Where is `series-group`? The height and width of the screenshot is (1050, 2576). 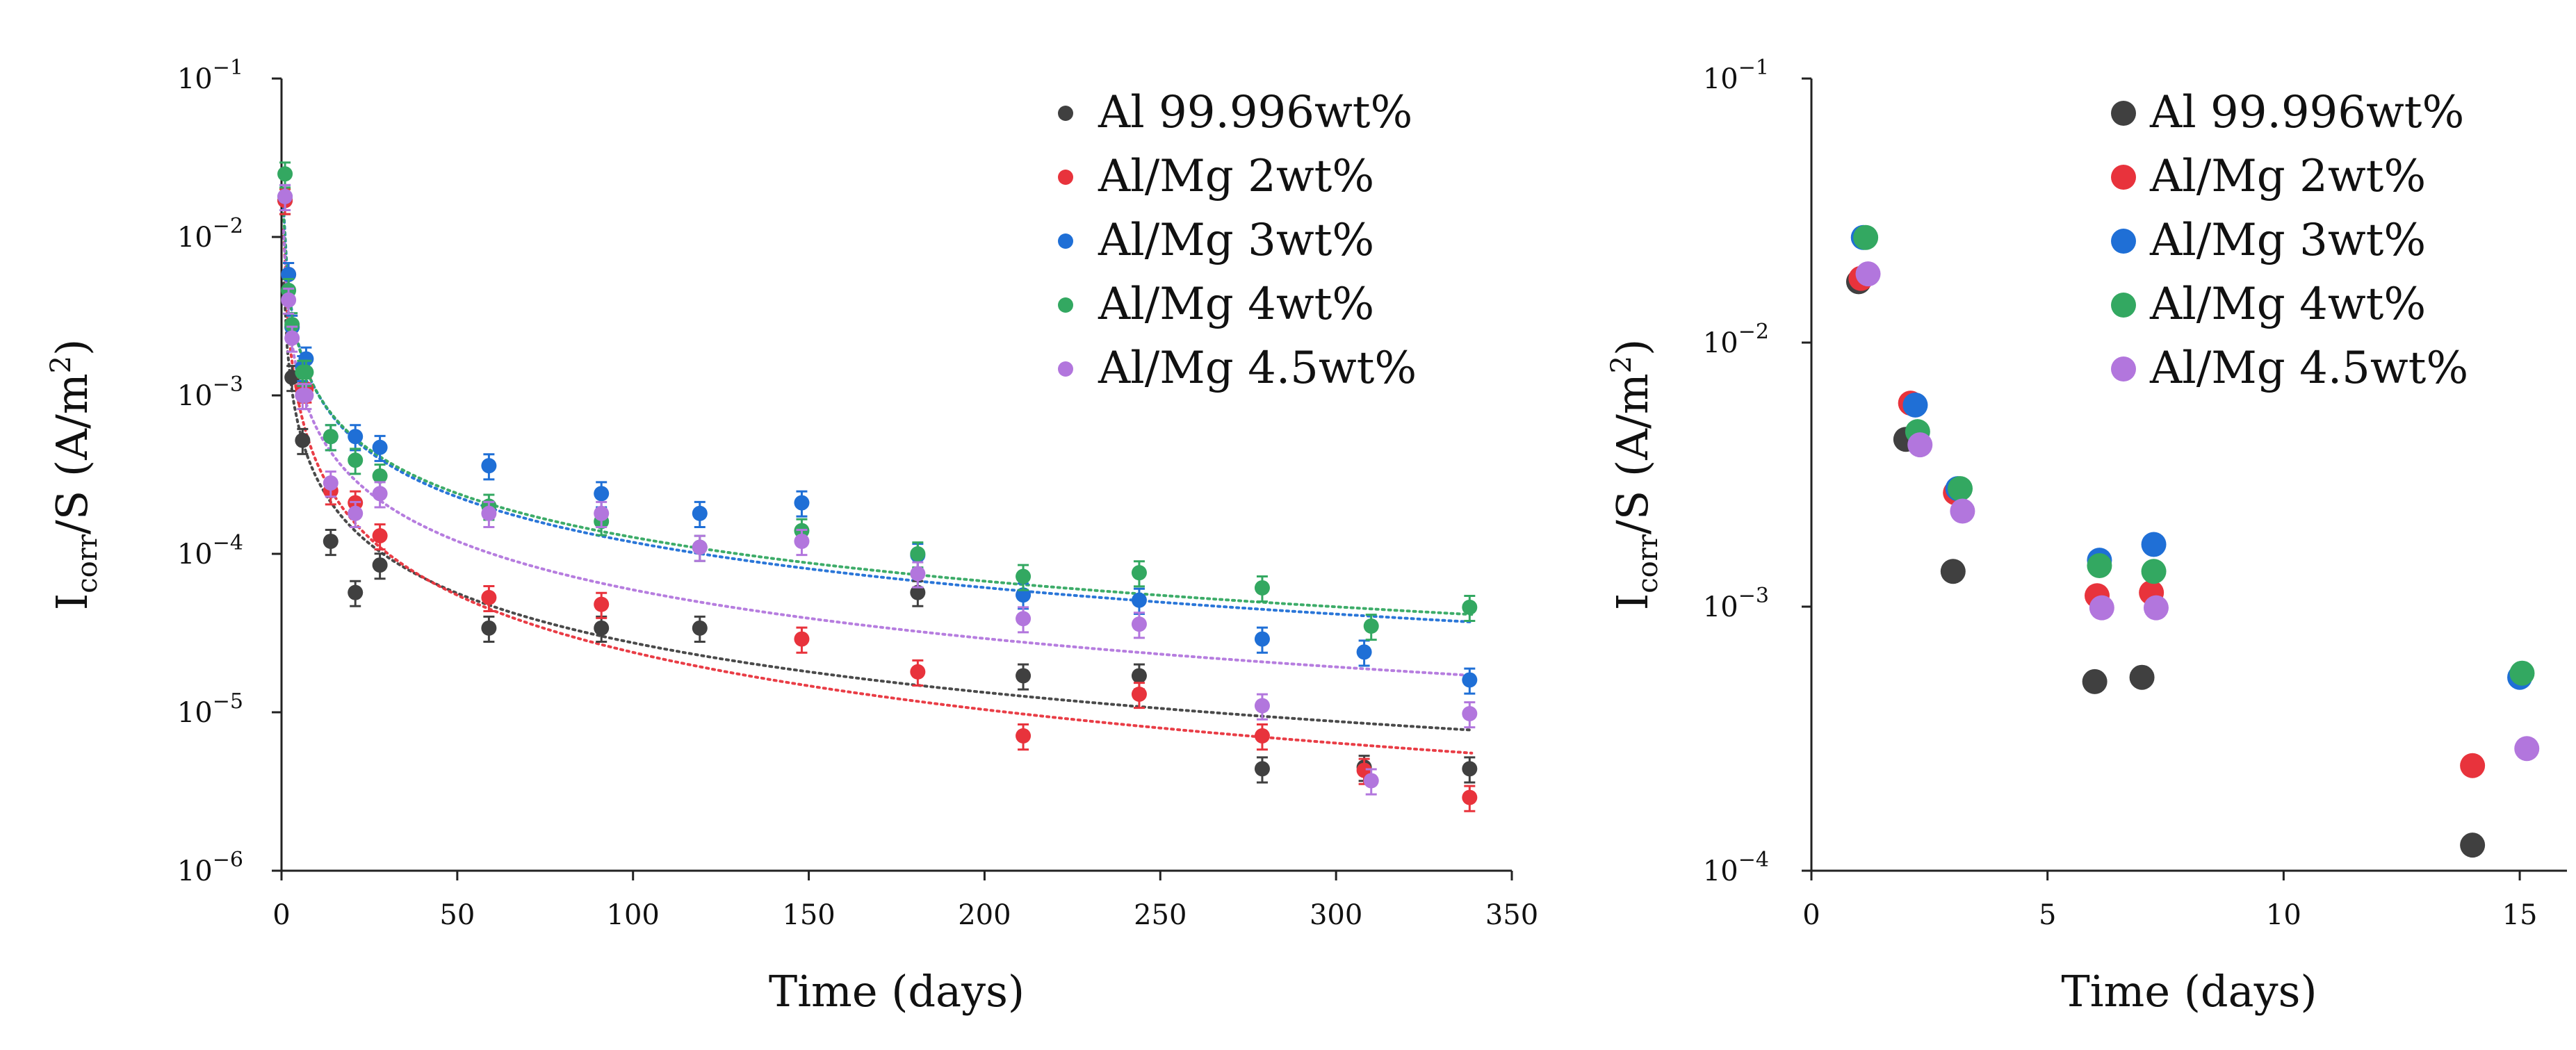
series-group is located at coordinates (2197, 512).